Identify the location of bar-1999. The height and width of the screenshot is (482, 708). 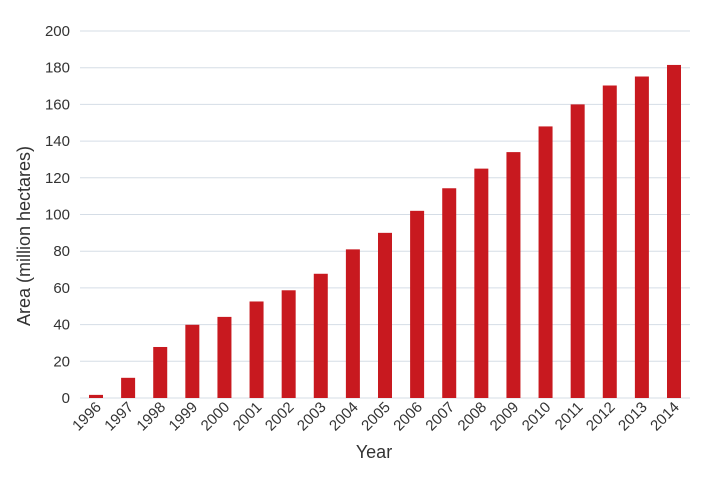
(192, 361).